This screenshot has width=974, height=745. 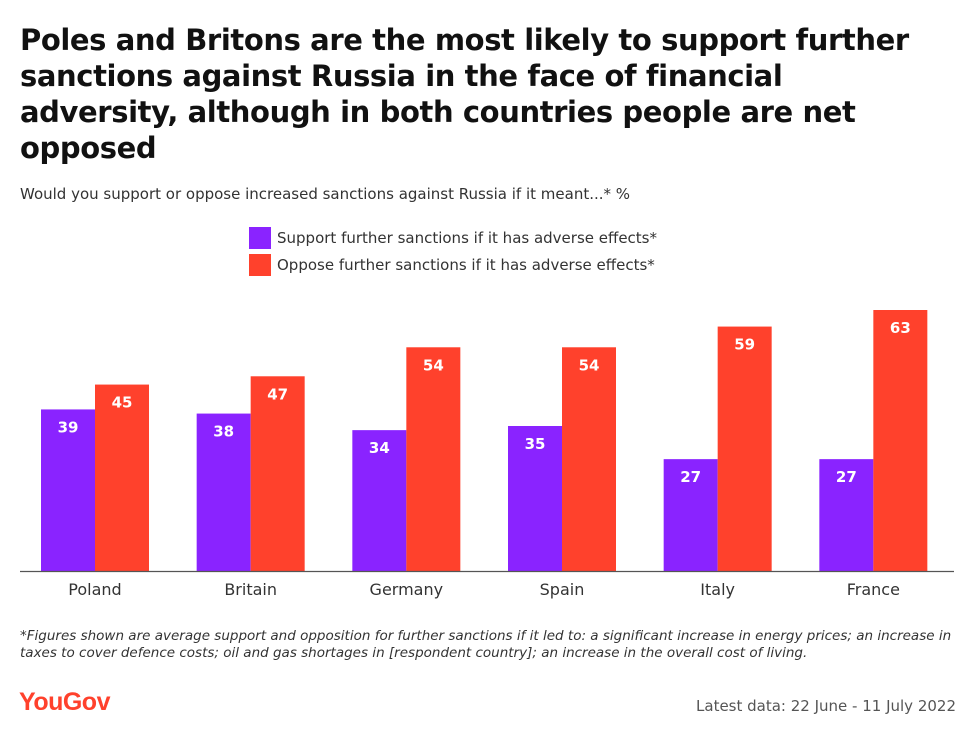 I want to click on bar-support-france, so click(x=846, y=515).